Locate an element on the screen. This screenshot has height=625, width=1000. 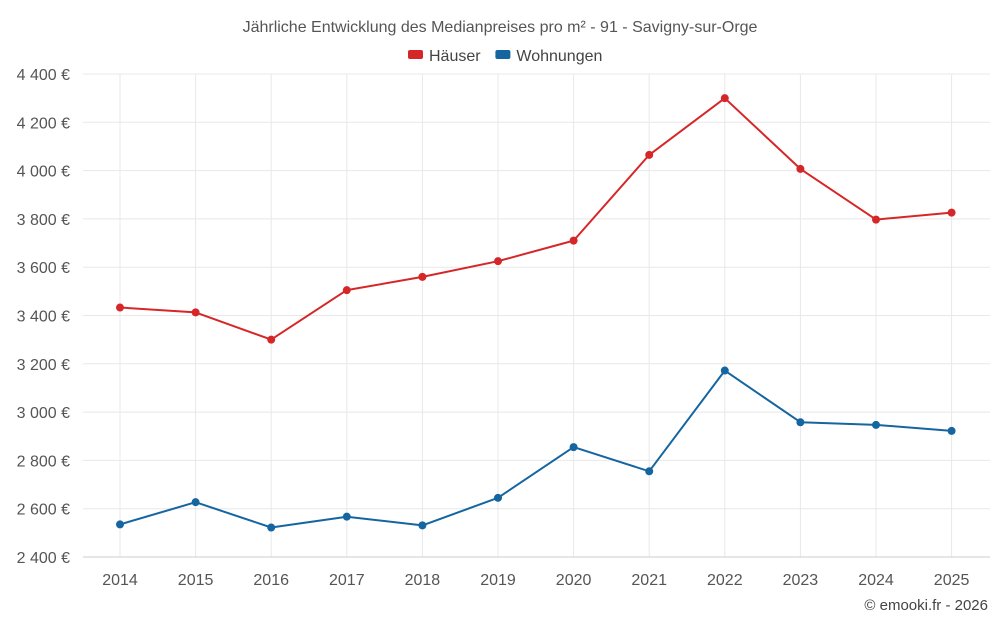
legend-label: Häuser is located at coordinates (455, 56).